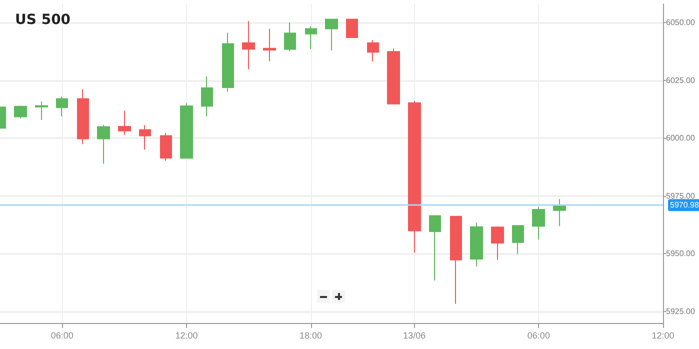 Image resolution: width=699 pixels, height=349 pixels. I want to click on y-tick-label: 5925.00, so click(681, 311).